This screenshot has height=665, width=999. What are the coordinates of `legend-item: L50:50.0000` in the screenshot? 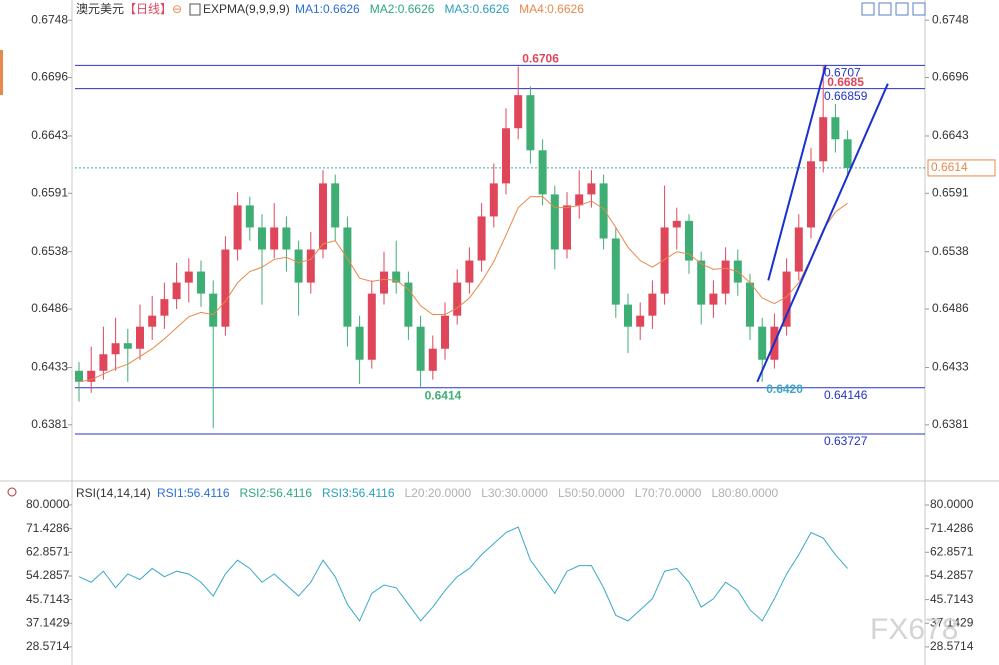 It's located at (591, 493).